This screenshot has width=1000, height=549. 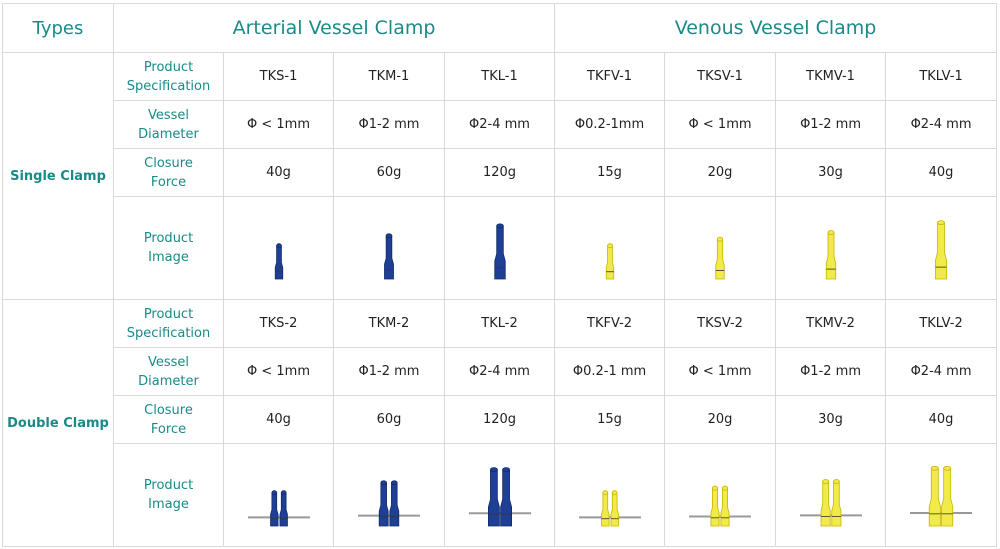 I want to click on spec-cell: TKL-1, so click(x=499, y=76).